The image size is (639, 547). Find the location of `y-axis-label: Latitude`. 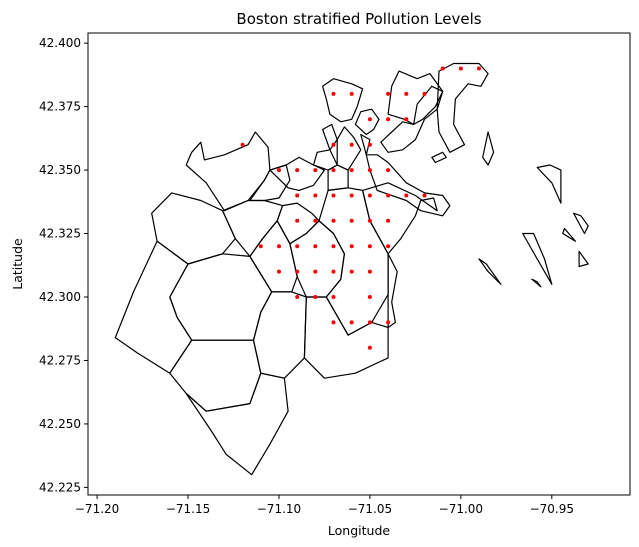

y-axis-label: Latitude is located at coordinates (17, 264).